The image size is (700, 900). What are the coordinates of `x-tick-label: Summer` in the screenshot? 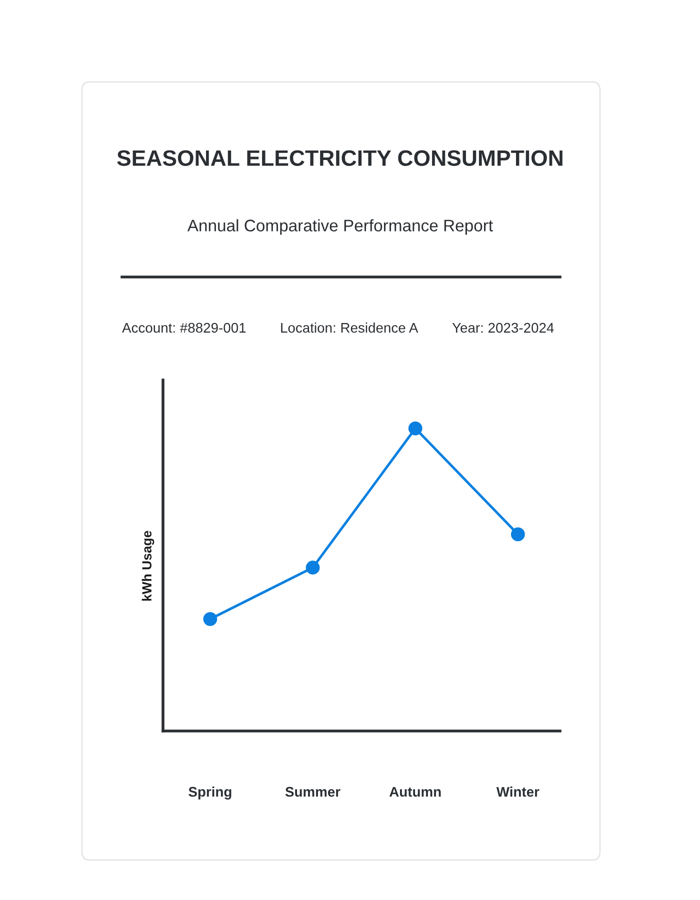 It's located at (312, 791).